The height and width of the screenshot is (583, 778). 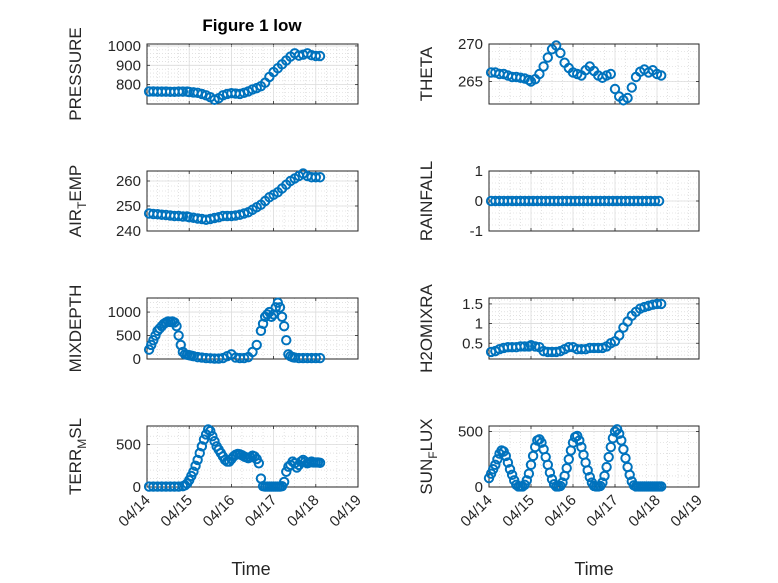 I want to click on y-tick-label: 0.5, so click(x=472, y=343).